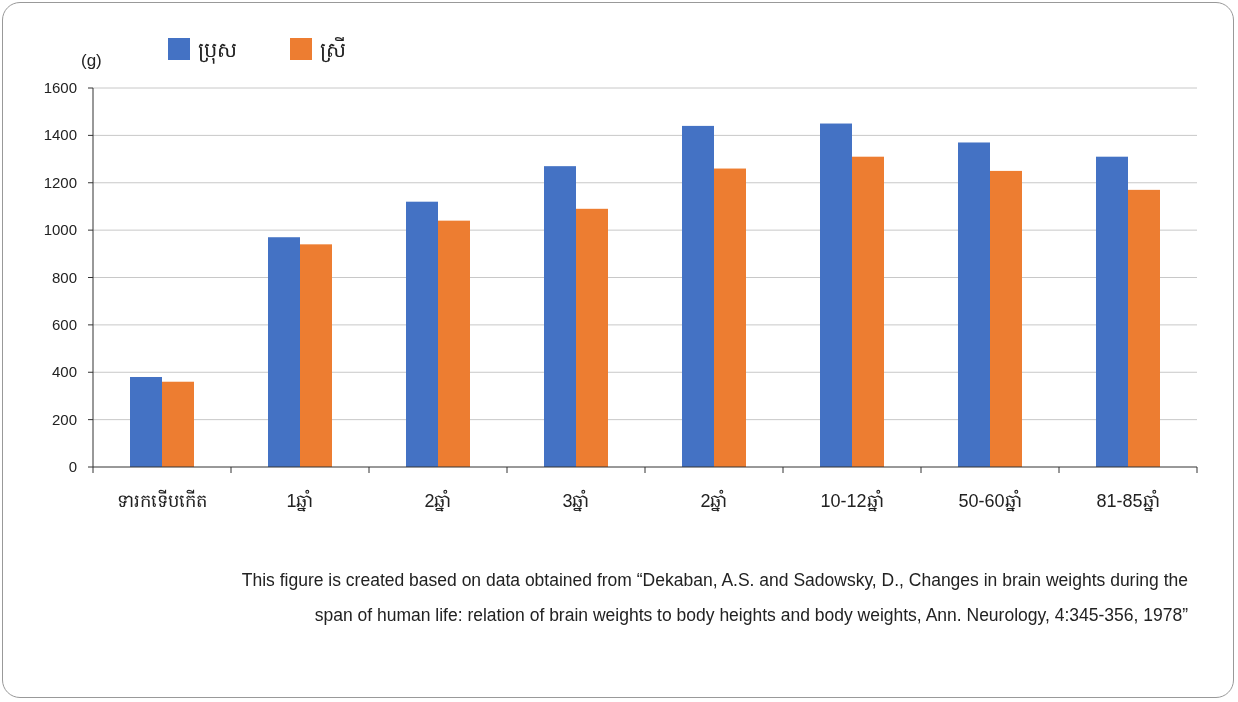  What do you see at coordinates (990, 500) in the screenshot?
I see `x-tick-label: 50-60ឆ្នាំ` at bounding box center [990, 500].